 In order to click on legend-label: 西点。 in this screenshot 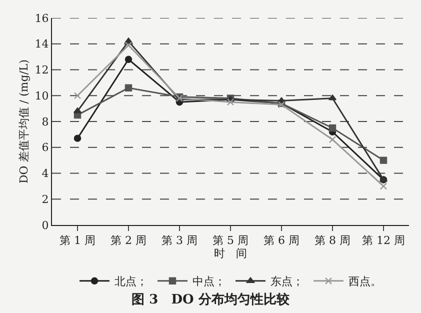, I will do `click(365, 281)`.